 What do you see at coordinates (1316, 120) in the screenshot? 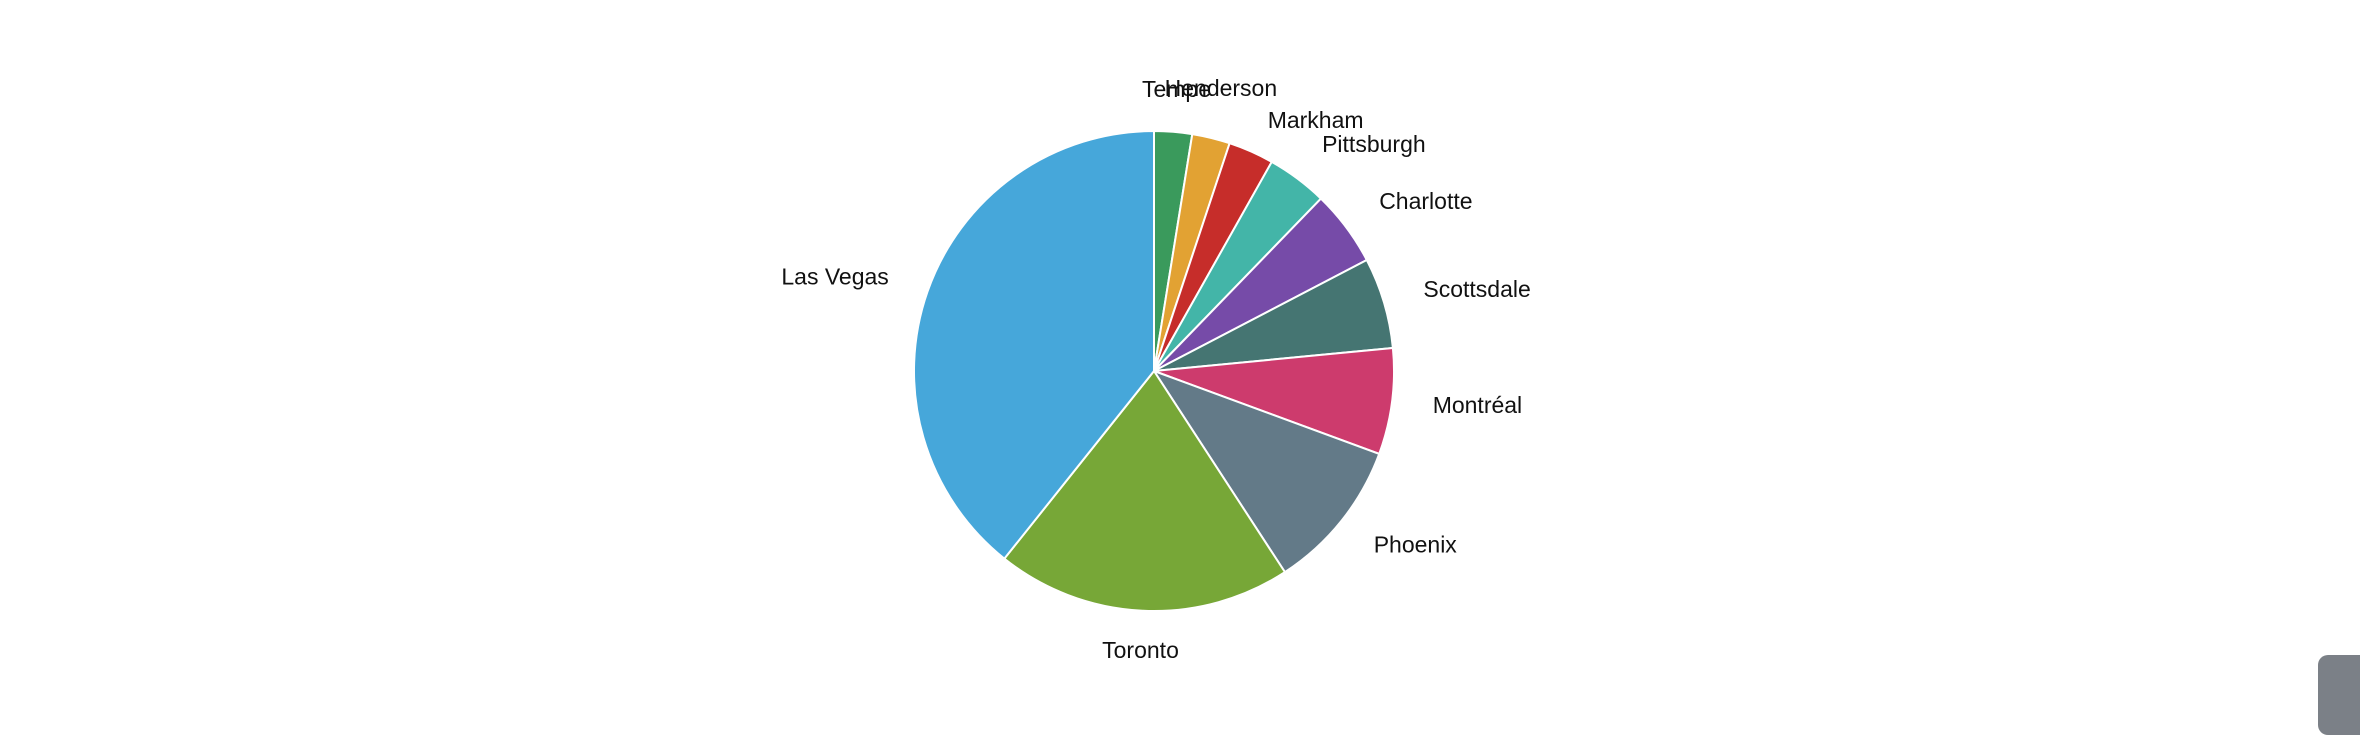
I see `pie-label-markham: Markham` at bounding box center [1316, 120].